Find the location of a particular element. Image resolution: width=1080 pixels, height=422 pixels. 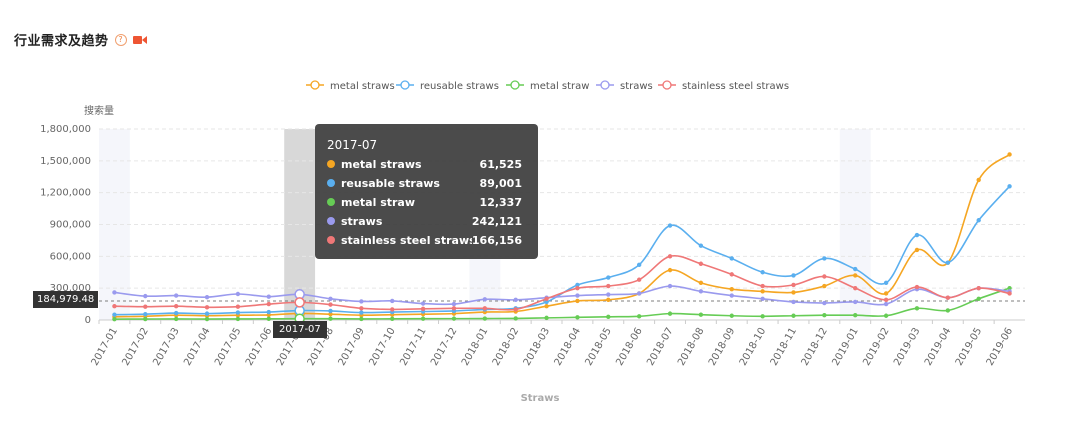

video-icon is located at coordinates (139, 39).